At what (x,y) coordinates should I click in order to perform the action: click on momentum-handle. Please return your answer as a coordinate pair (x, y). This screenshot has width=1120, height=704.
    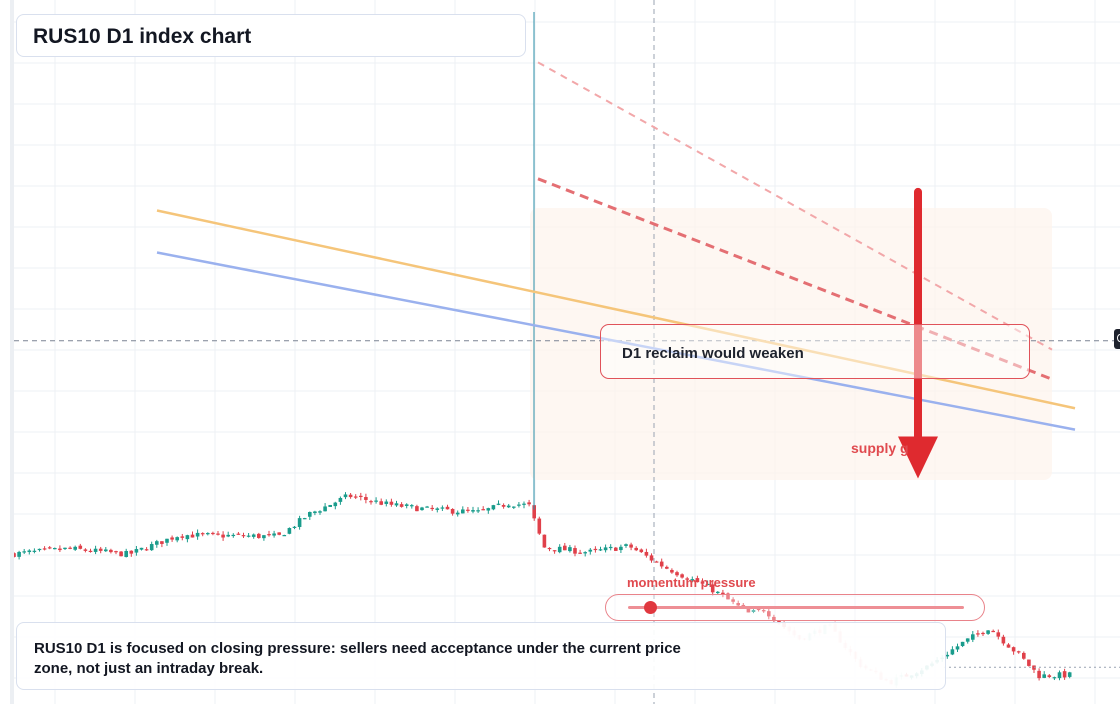
    Looking at the image, I should click on (650, 607).